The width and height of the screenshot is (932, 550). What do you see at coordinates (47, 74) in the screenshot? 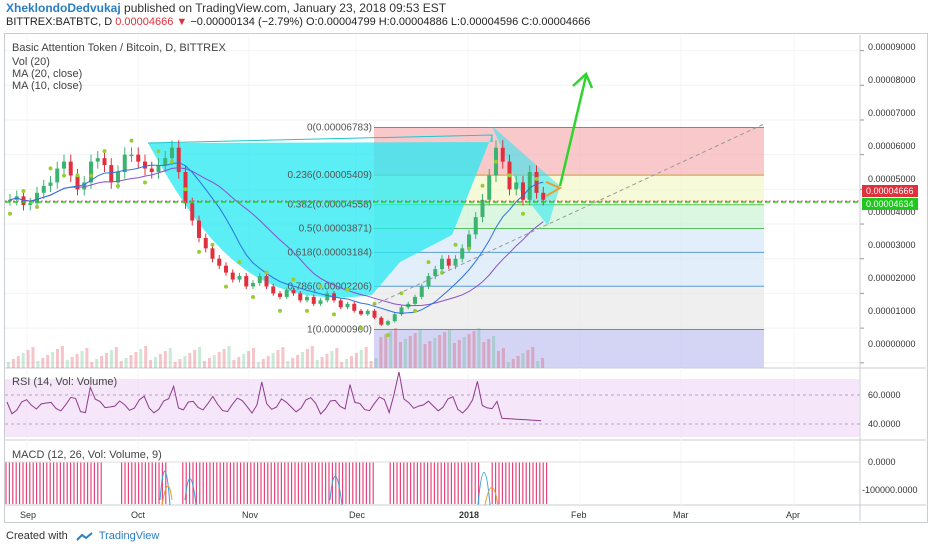
I see `legend-ma20: MA (20, close)` at bounding box center [47, 74].